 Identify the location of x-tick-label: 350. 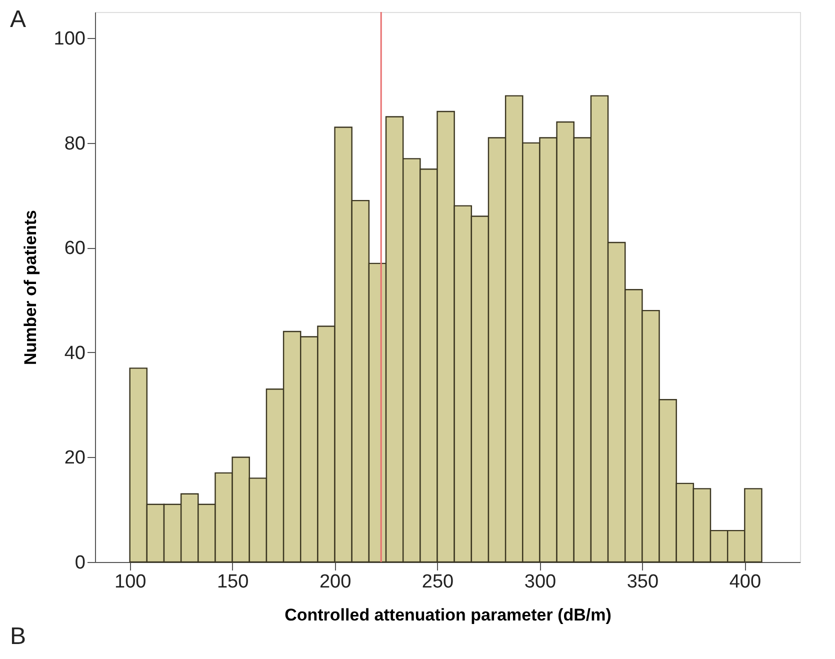
(642, 582).